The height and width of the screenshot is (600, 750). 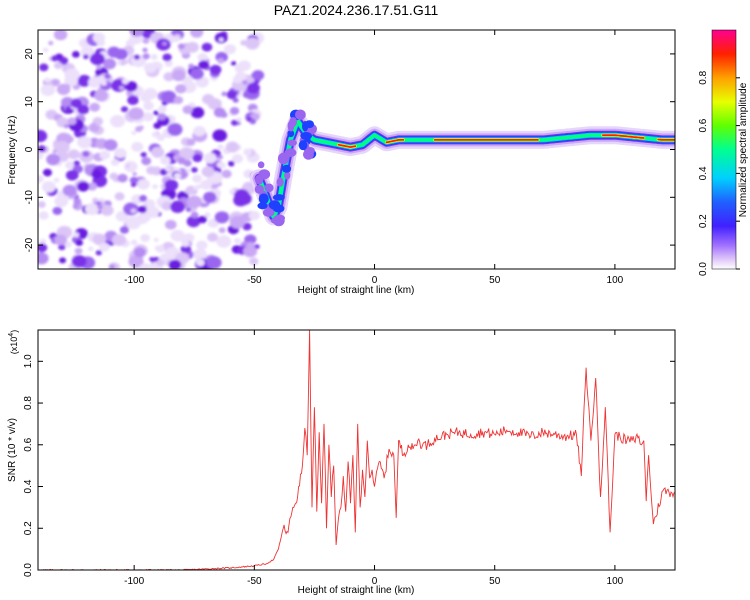 What do you see at coordinates (29, 54) in the screenshot?
I see `spectrogram-ytick-label: 20` at bounding box center [29, 54].